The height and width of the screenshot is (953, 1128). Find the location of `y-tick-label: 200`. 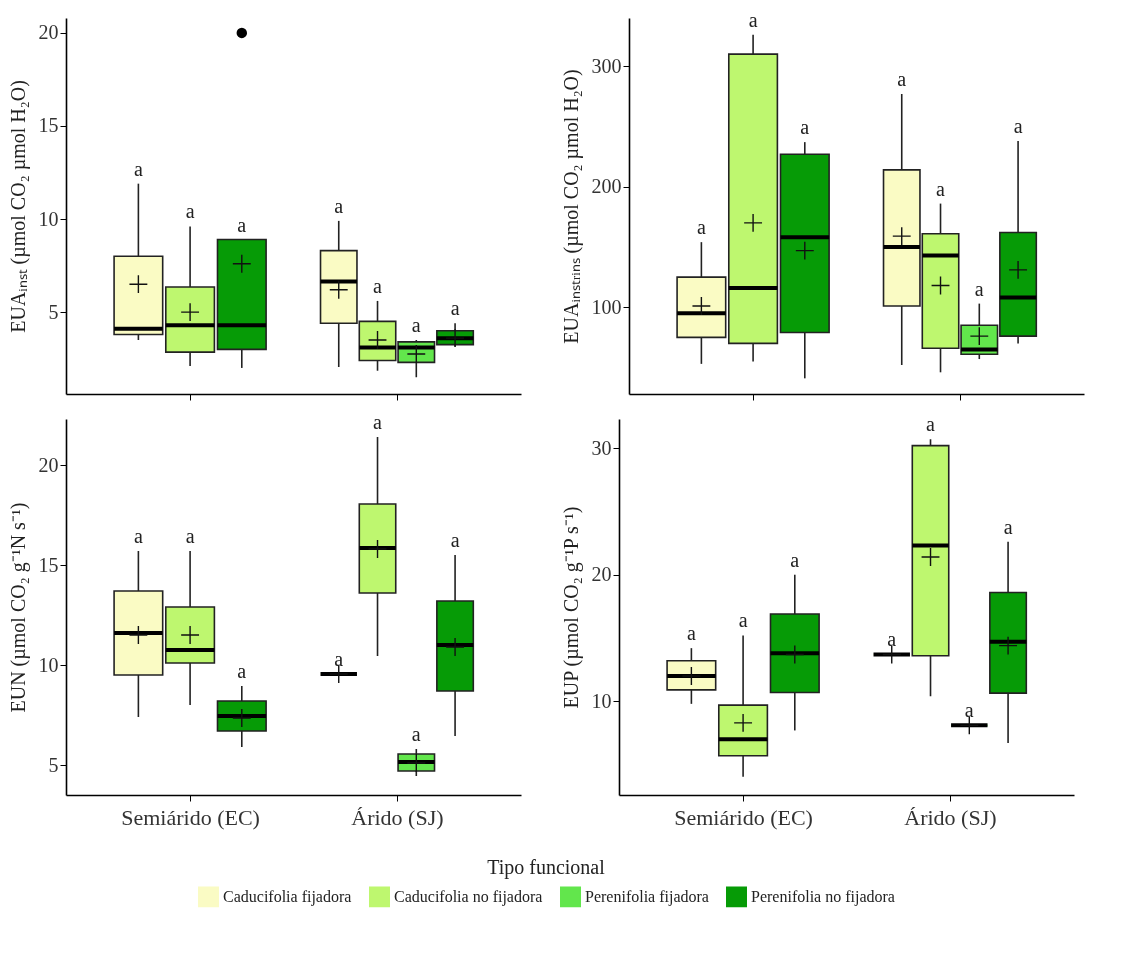

y-tick-label: 200 is located at coordinates (606, 186).